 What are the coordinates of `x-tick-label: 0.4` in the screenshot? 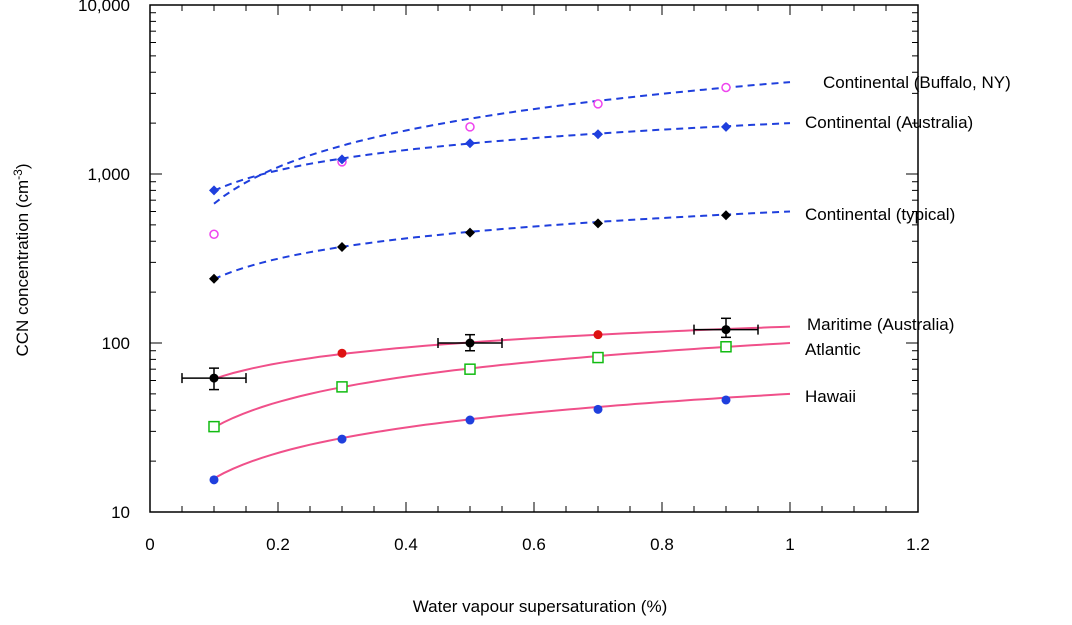 It's located at (406, 544).